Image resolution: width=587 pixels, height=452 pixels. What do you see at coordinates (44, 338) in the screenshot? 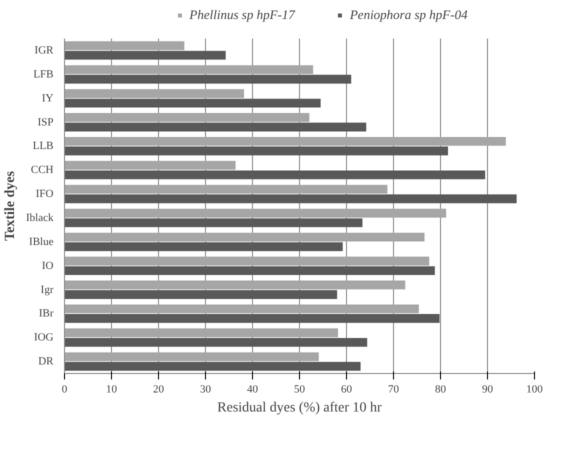
I see `y-tick-label: IOG` at bounding box center [44, 338].